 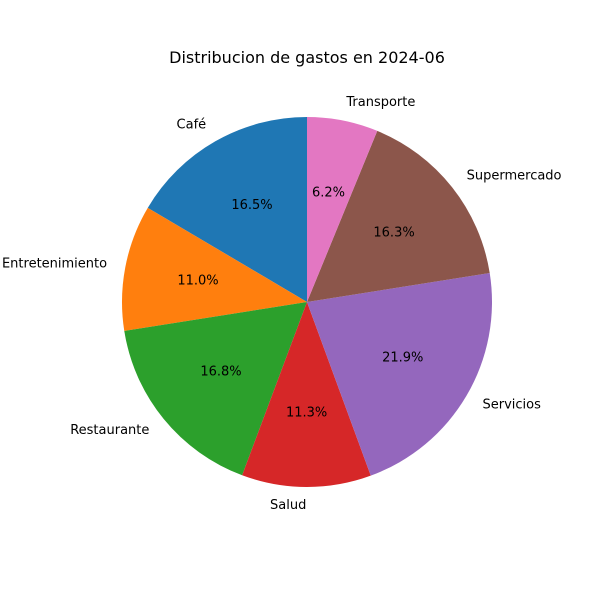 What do you see at coordinates (288, 505) in the screenshot?
I see `pie-category-label-3: Salud` at bounding box center [288, 505].